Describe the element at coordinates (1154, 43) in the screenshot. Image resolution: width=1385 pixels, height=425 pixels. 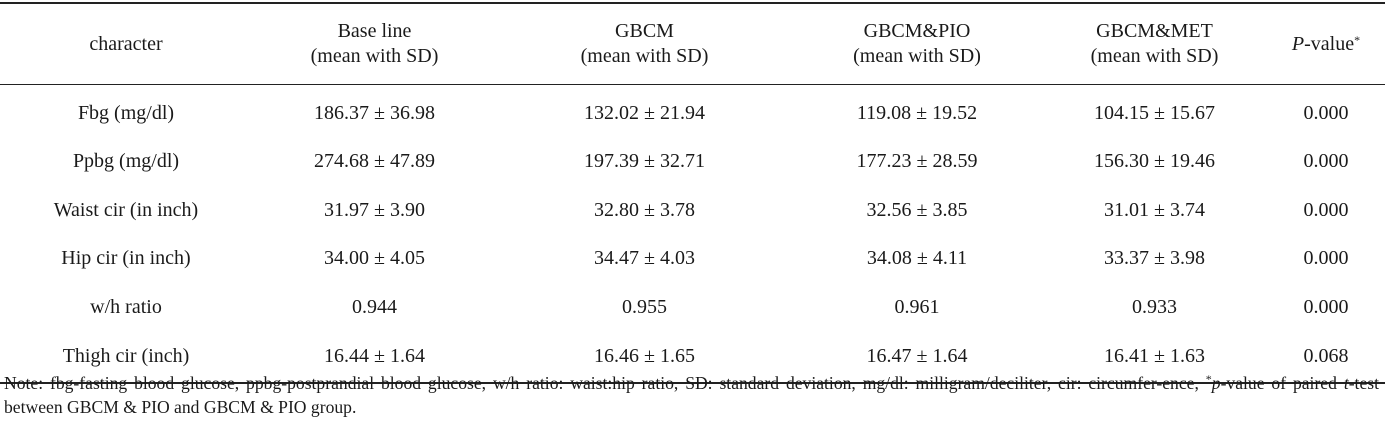
I see `header-gbcm-met: GBCM&MET (mean with SD)` at that location.